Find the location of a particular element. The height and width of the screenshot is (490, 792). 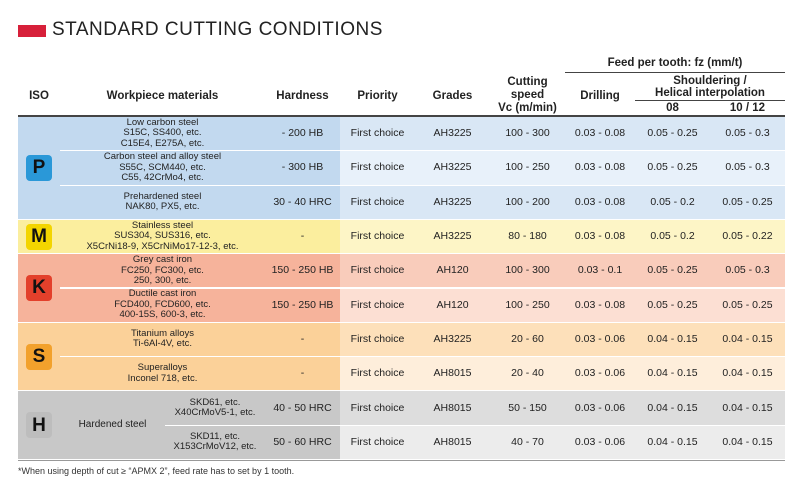

header-grades: Grades is located at coordinates (452, 96).